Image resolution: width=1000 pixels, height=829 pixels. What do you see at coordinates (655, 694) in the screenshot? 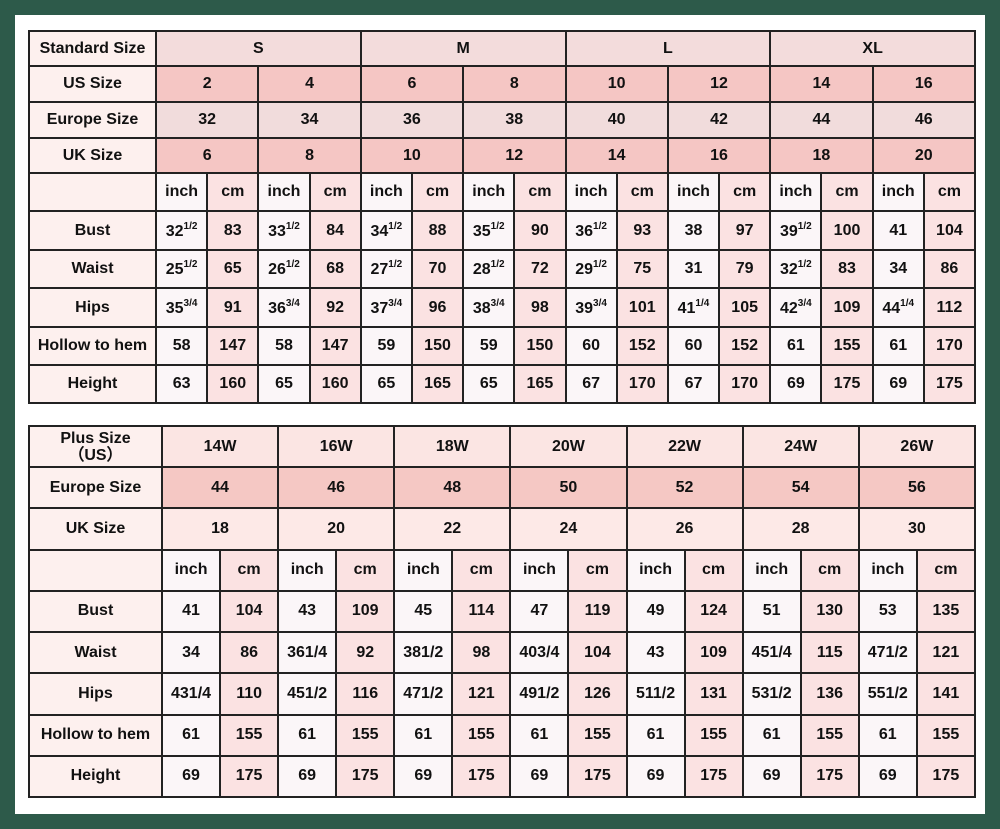
I see `measure-cell: 511/2` at bounding box center [655, 694].